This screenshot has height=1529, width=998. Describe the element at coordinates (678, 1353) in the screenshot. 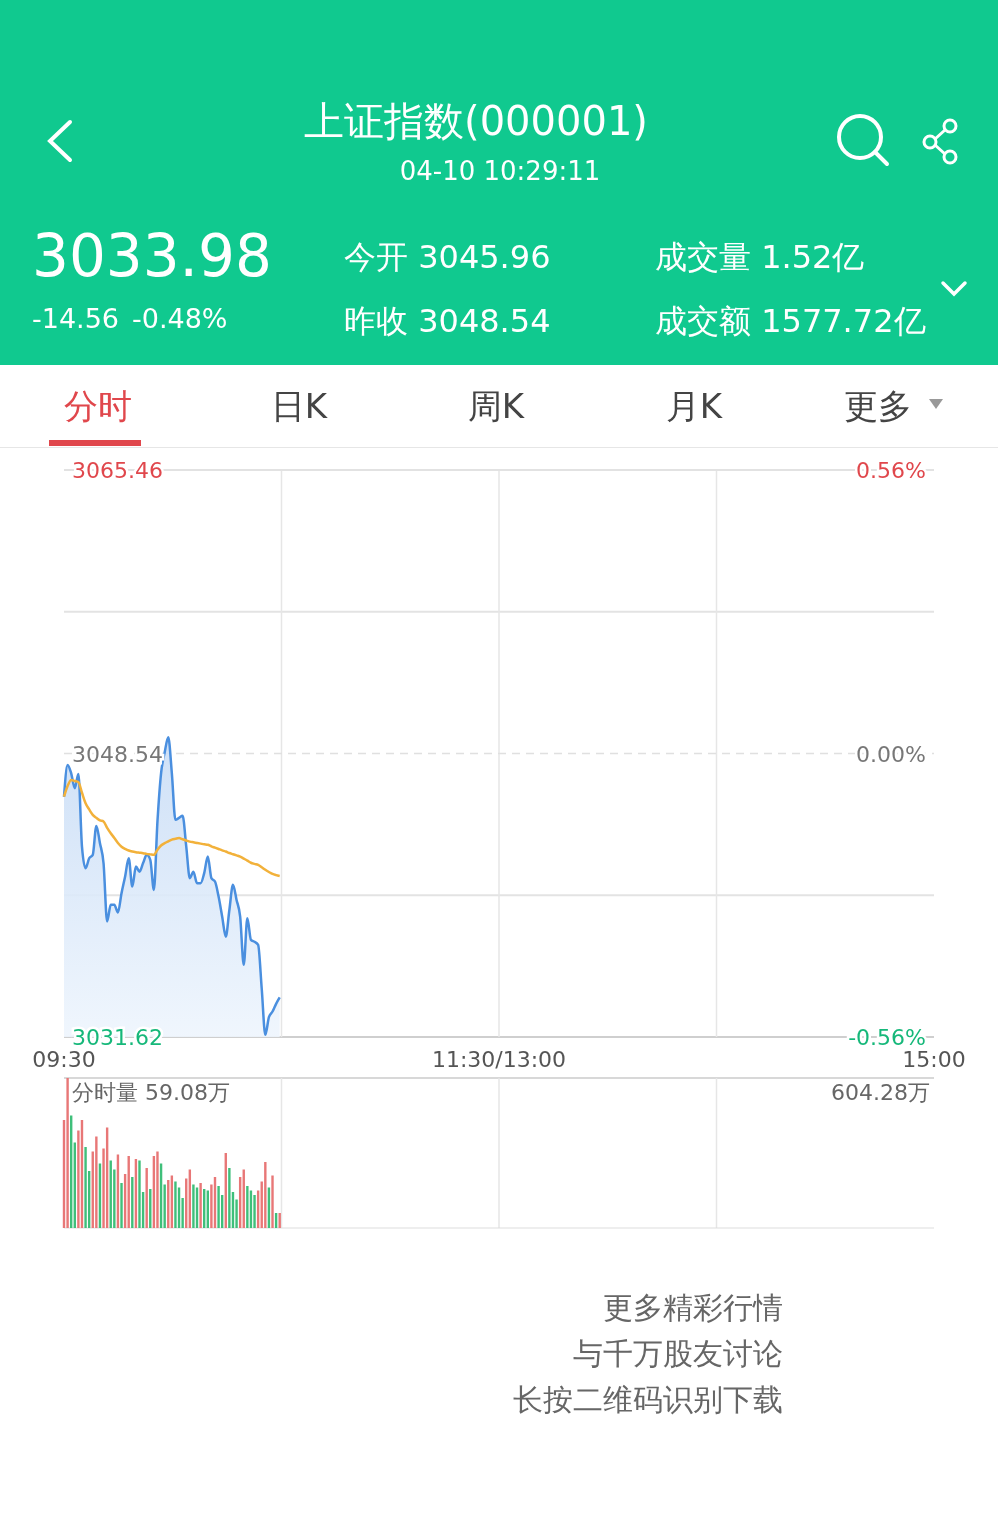

I see `text: 与千万股友讨论` at that location.